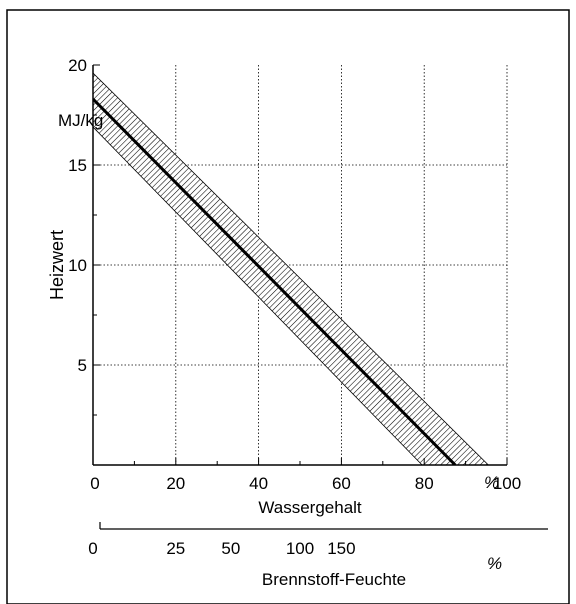 This screenshot has width=576, height=604. I want to click on x-unit-label: %, so click(491, 482).